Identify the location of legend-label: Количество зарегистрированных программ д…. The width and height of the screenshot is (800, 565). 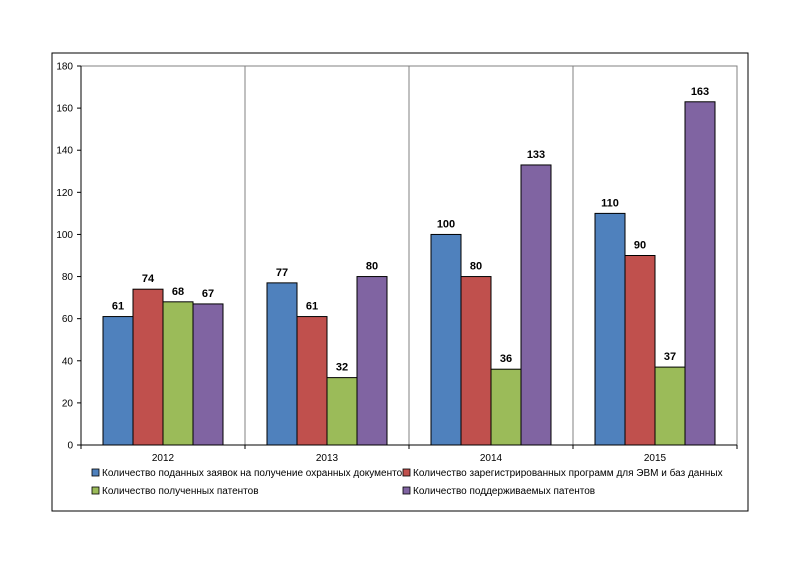
(568, 473).